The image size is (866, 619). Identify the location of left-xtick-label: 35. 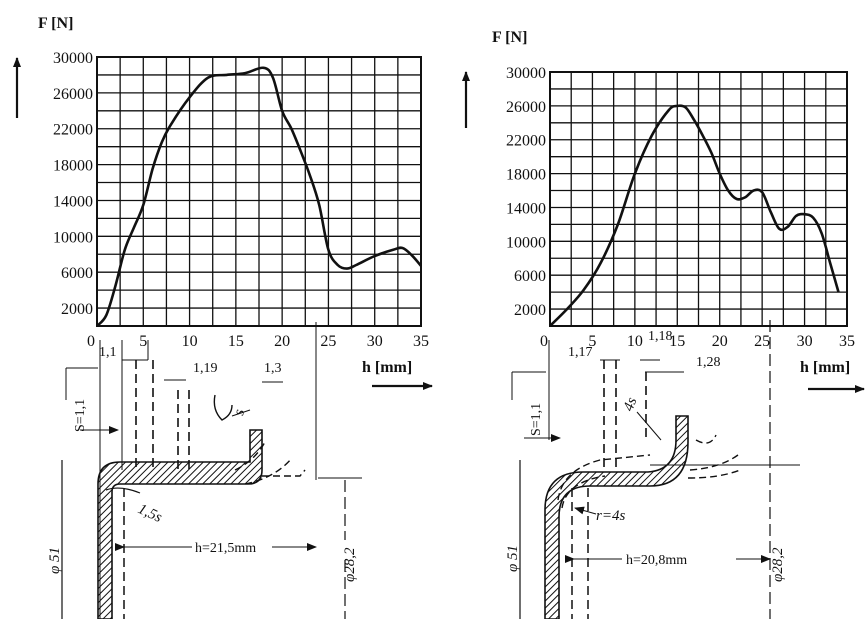
(421, 341).